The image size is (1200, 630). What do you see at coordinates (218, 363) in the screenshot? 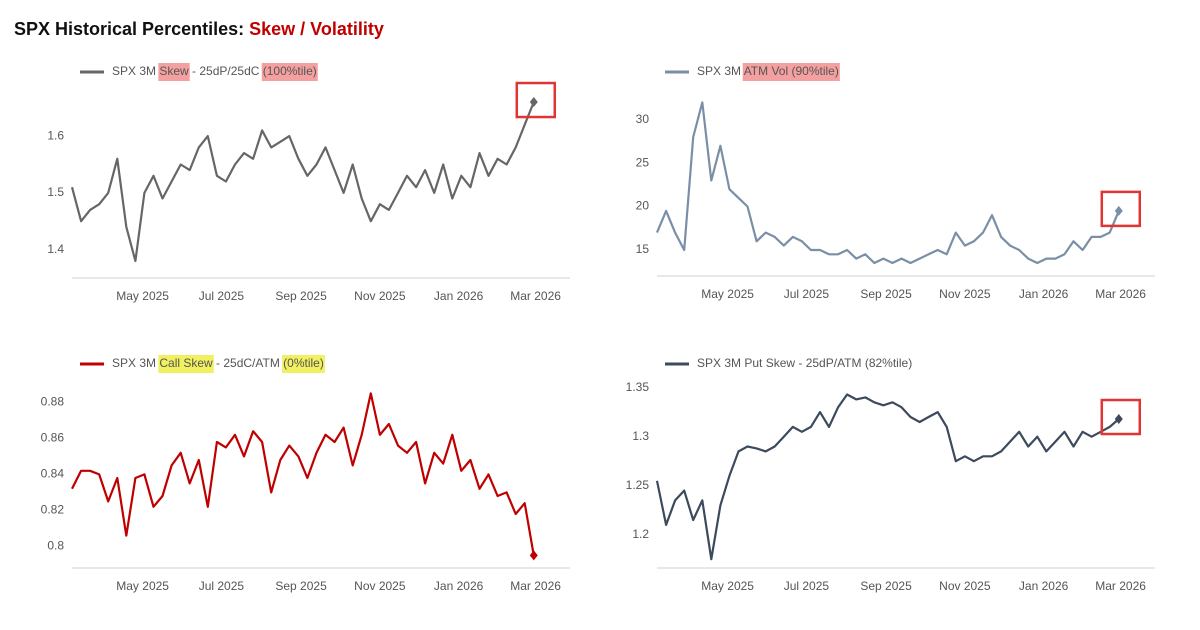
I see `legend-label: SPX 3M Call Skew - 25dC/ATM (0%tile)` at bounding box center [218, 363].